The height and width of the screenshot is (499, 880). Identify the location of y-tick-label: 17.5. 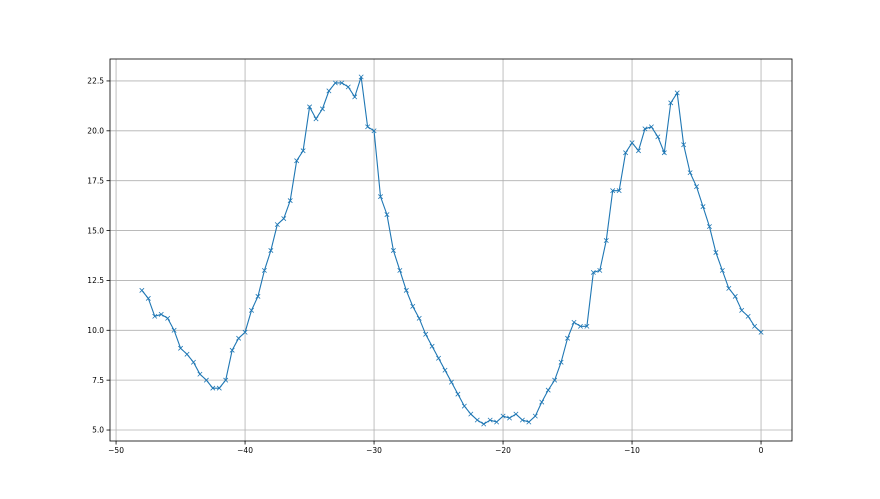
(95, 180).